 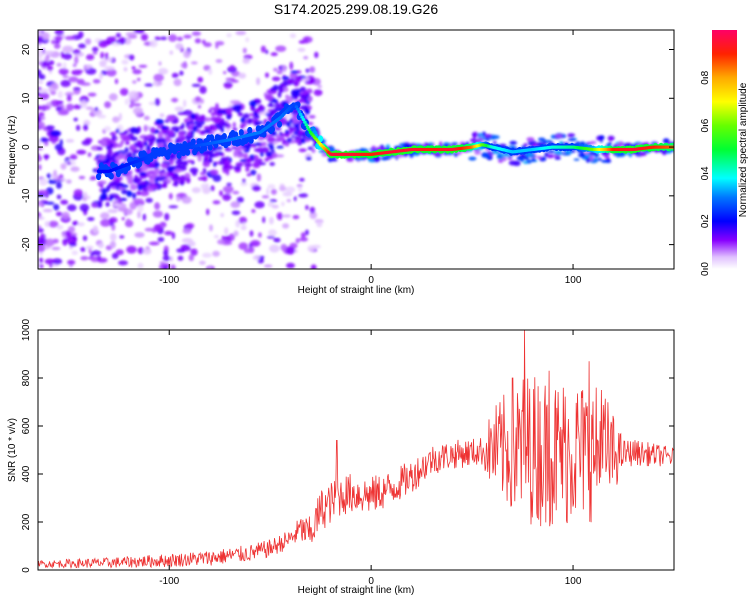 What do you see at coordinates (26, 329) in the screenshot?
I see `snr-ytick-label: 1000` at bounding box center [26, 329].